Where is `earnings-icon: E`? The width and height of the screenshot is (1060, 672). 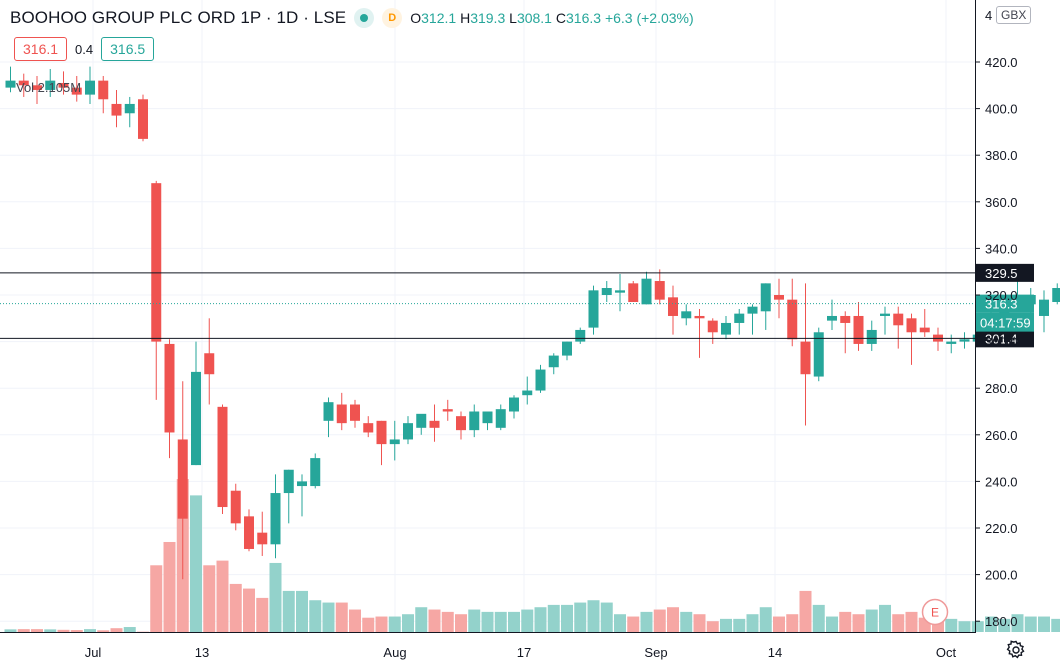
earnings-icon: E is located at coordinates (935, 612).